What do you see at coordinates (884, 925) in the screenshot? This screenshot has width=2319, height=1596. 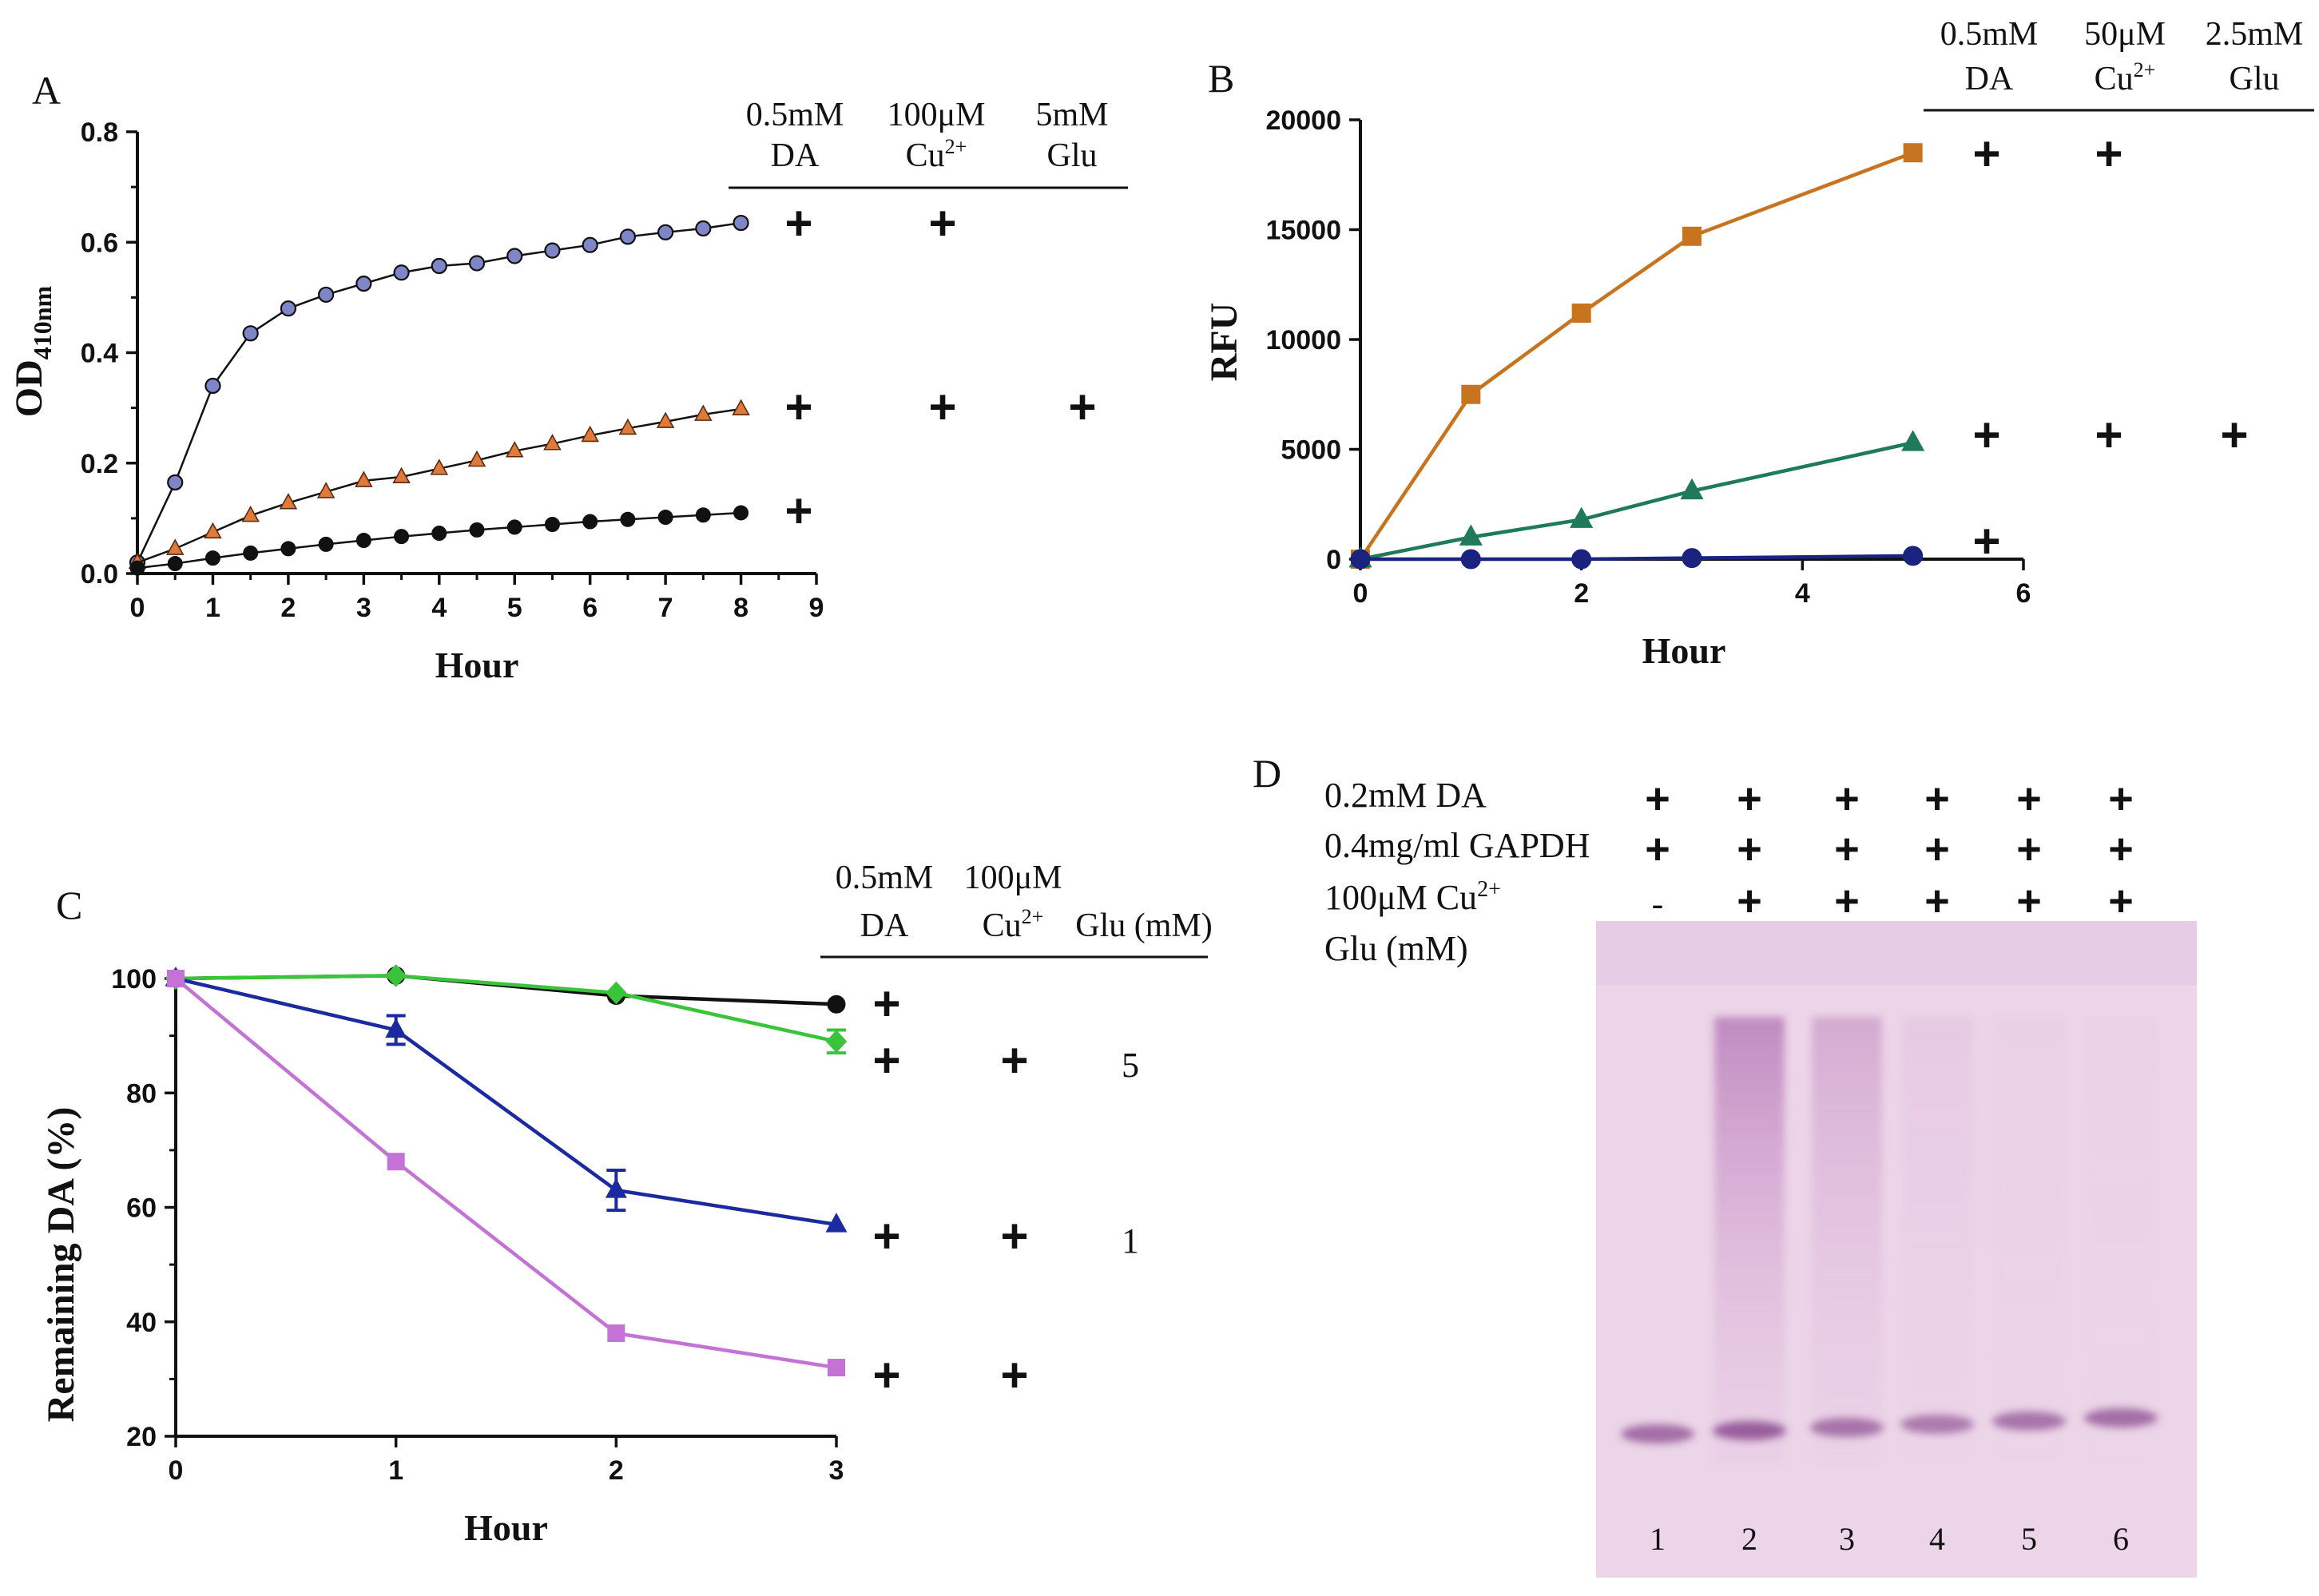 I see `condition-header-line2: DA` at bounding box center [884, 925].